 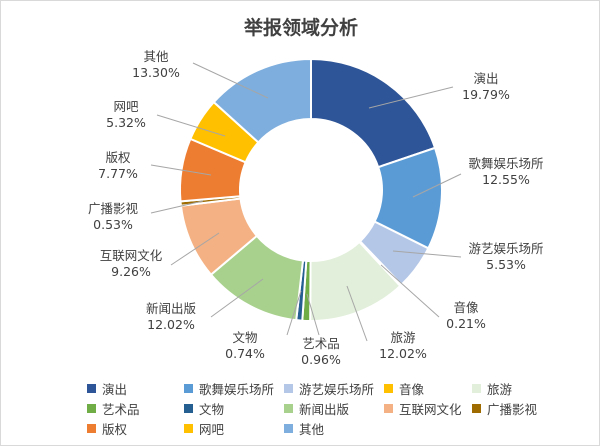 I want to click on legend-label: 新闻出版, so click(x=324, y=409).